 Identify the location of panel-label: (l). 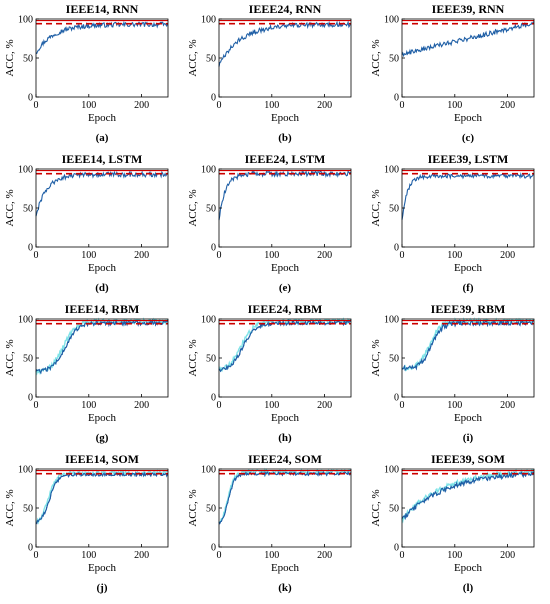
(468, 588).